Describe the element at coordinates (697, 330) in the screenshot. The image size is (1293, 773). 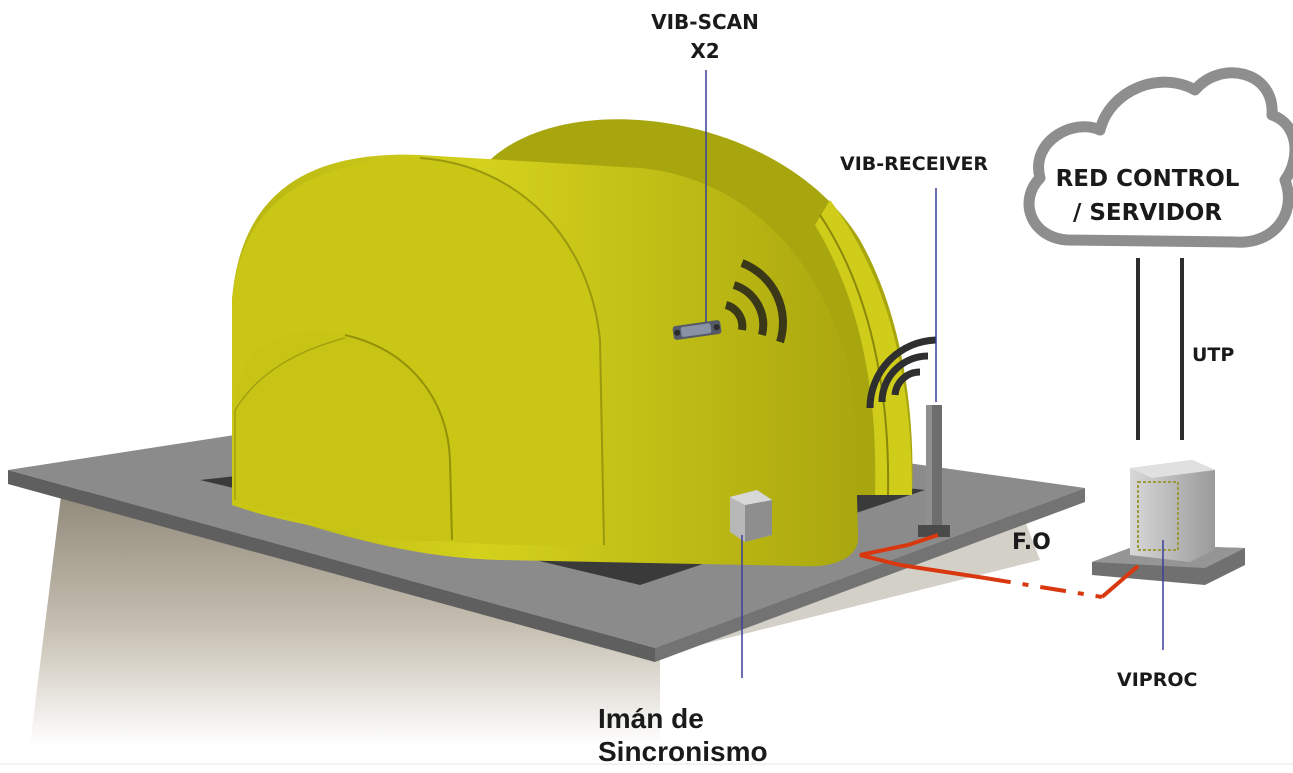
I see `vib-scan-sensor` at that location.